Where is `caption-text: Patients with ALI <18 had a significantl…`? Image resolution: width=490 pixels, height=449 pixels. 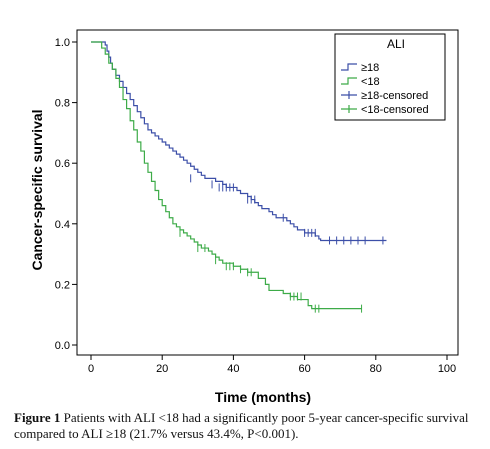 caption-text: Patients with ALI <18 had a significantl… is located at coordinates (241, 425).